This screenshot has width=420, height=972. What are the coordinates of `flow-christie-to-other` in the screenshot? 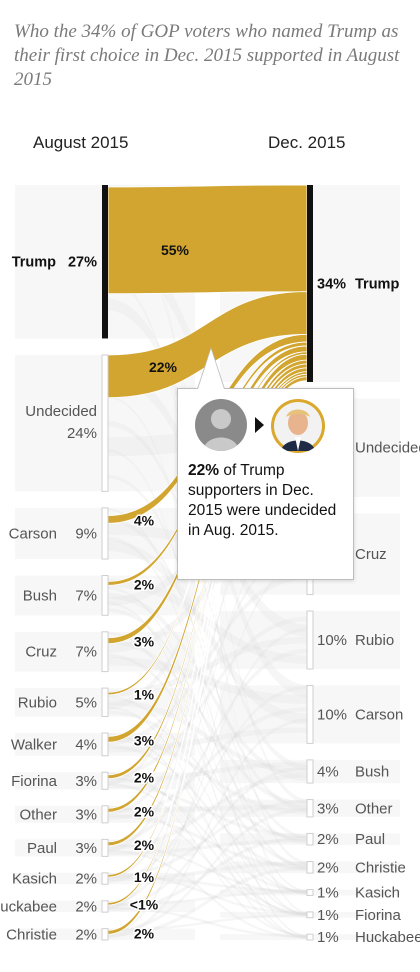 It's located at (207, 870).